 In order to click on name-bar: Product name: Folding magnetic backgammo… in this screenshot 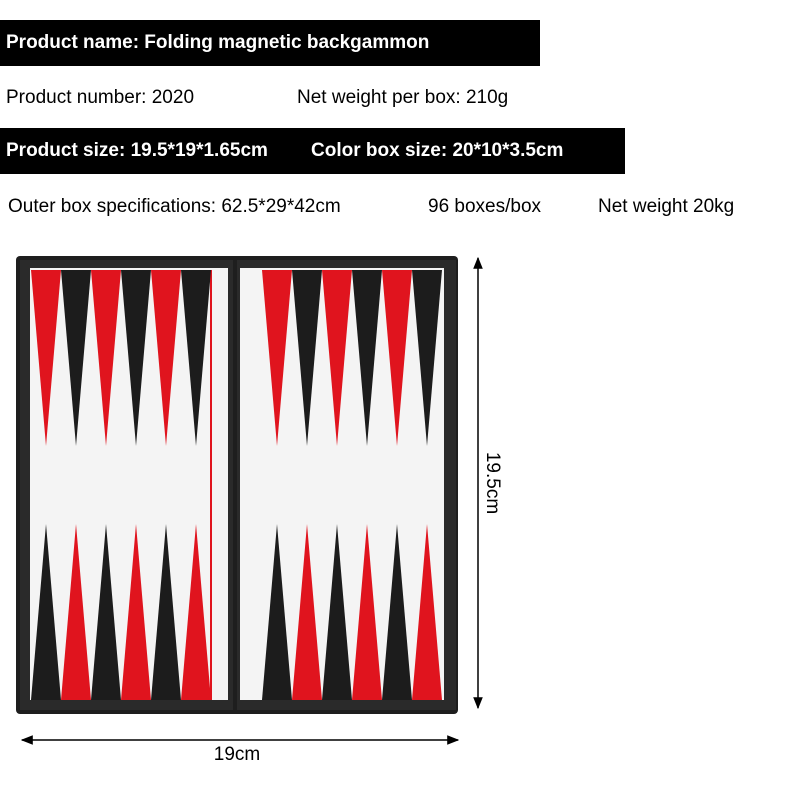, I will do `click(270, 43)`.